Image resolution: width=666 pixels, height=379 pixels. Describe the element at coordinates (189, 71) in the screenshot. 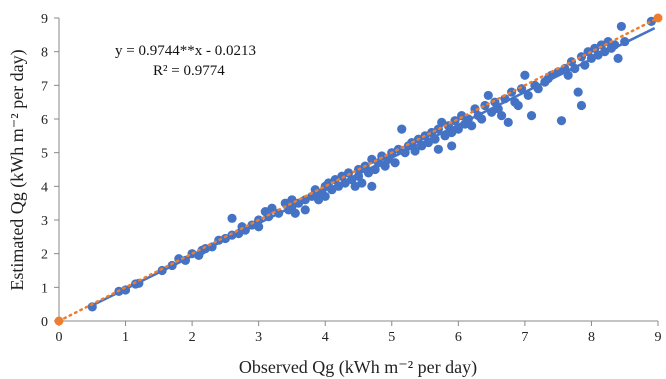

I see `r-squared-annotation: R² = 0.9774` at that location.